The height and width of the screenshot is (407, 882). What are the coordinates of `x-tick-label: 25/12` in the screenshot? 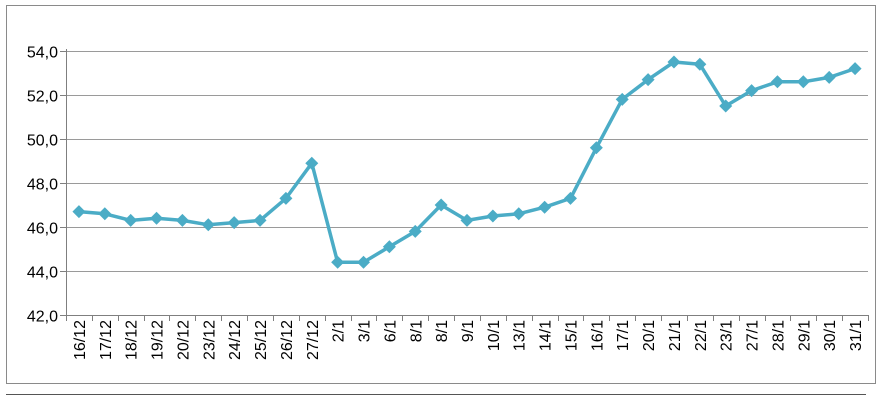 It's located at (261, 340).